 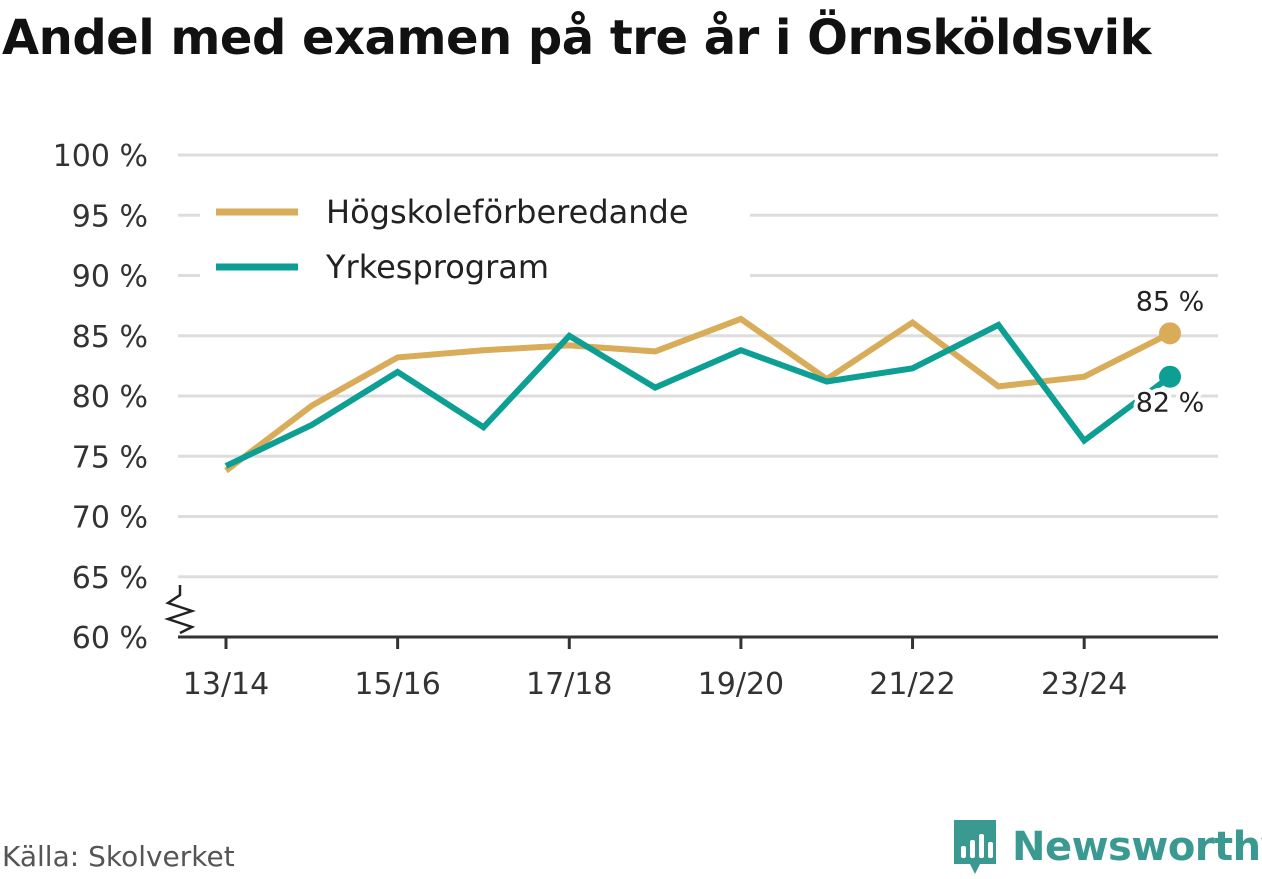 I want to click on x-tick-label: 13/14, so click(x=226, y=684).